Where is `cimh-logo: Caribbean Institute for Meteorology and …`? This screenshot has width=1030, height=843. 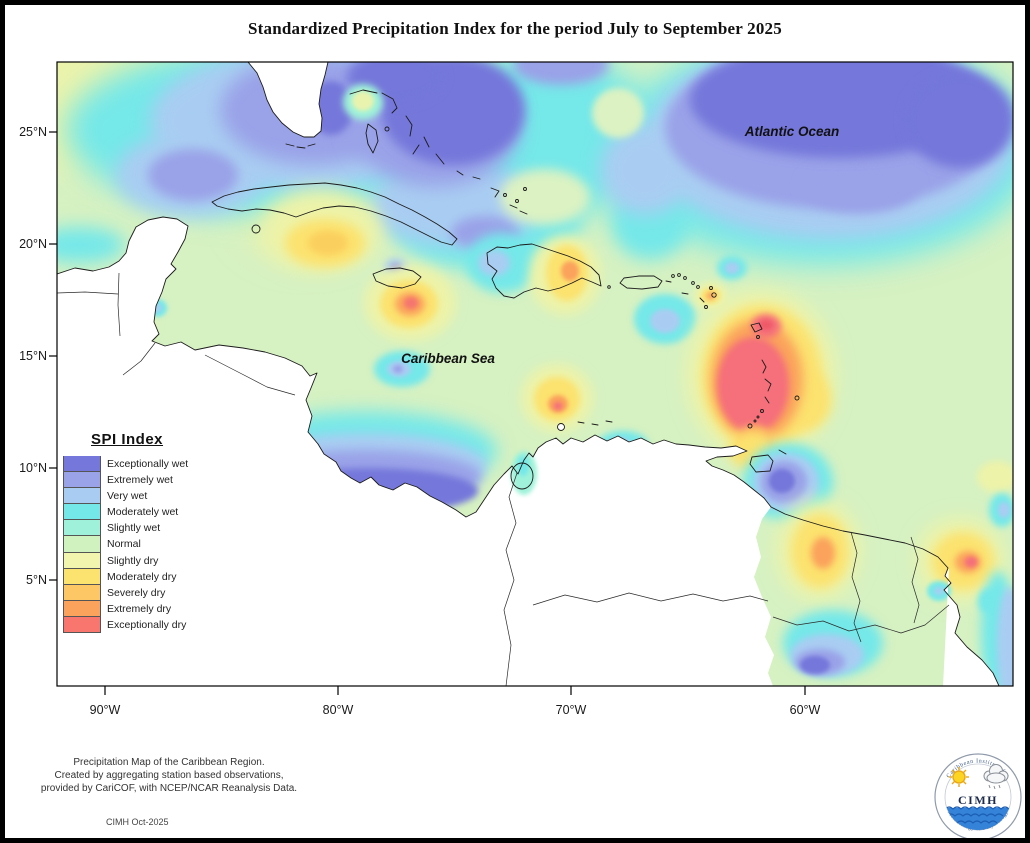 cimh-logo: Caribbean Institute for Meteorology and … is located at coordinates (978, 795).